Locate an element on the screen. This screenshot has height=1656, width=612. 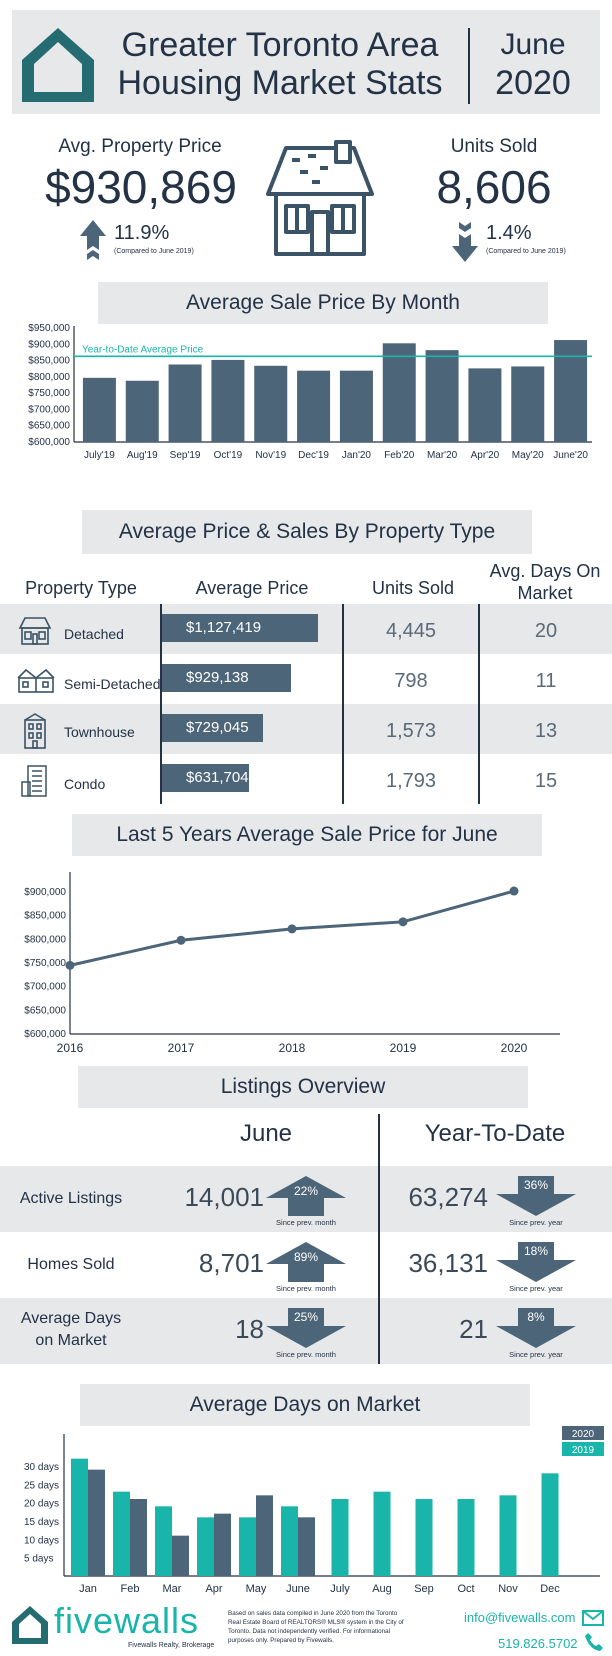
y-tick-label: 30 days is located at coordinates (41, 1467).